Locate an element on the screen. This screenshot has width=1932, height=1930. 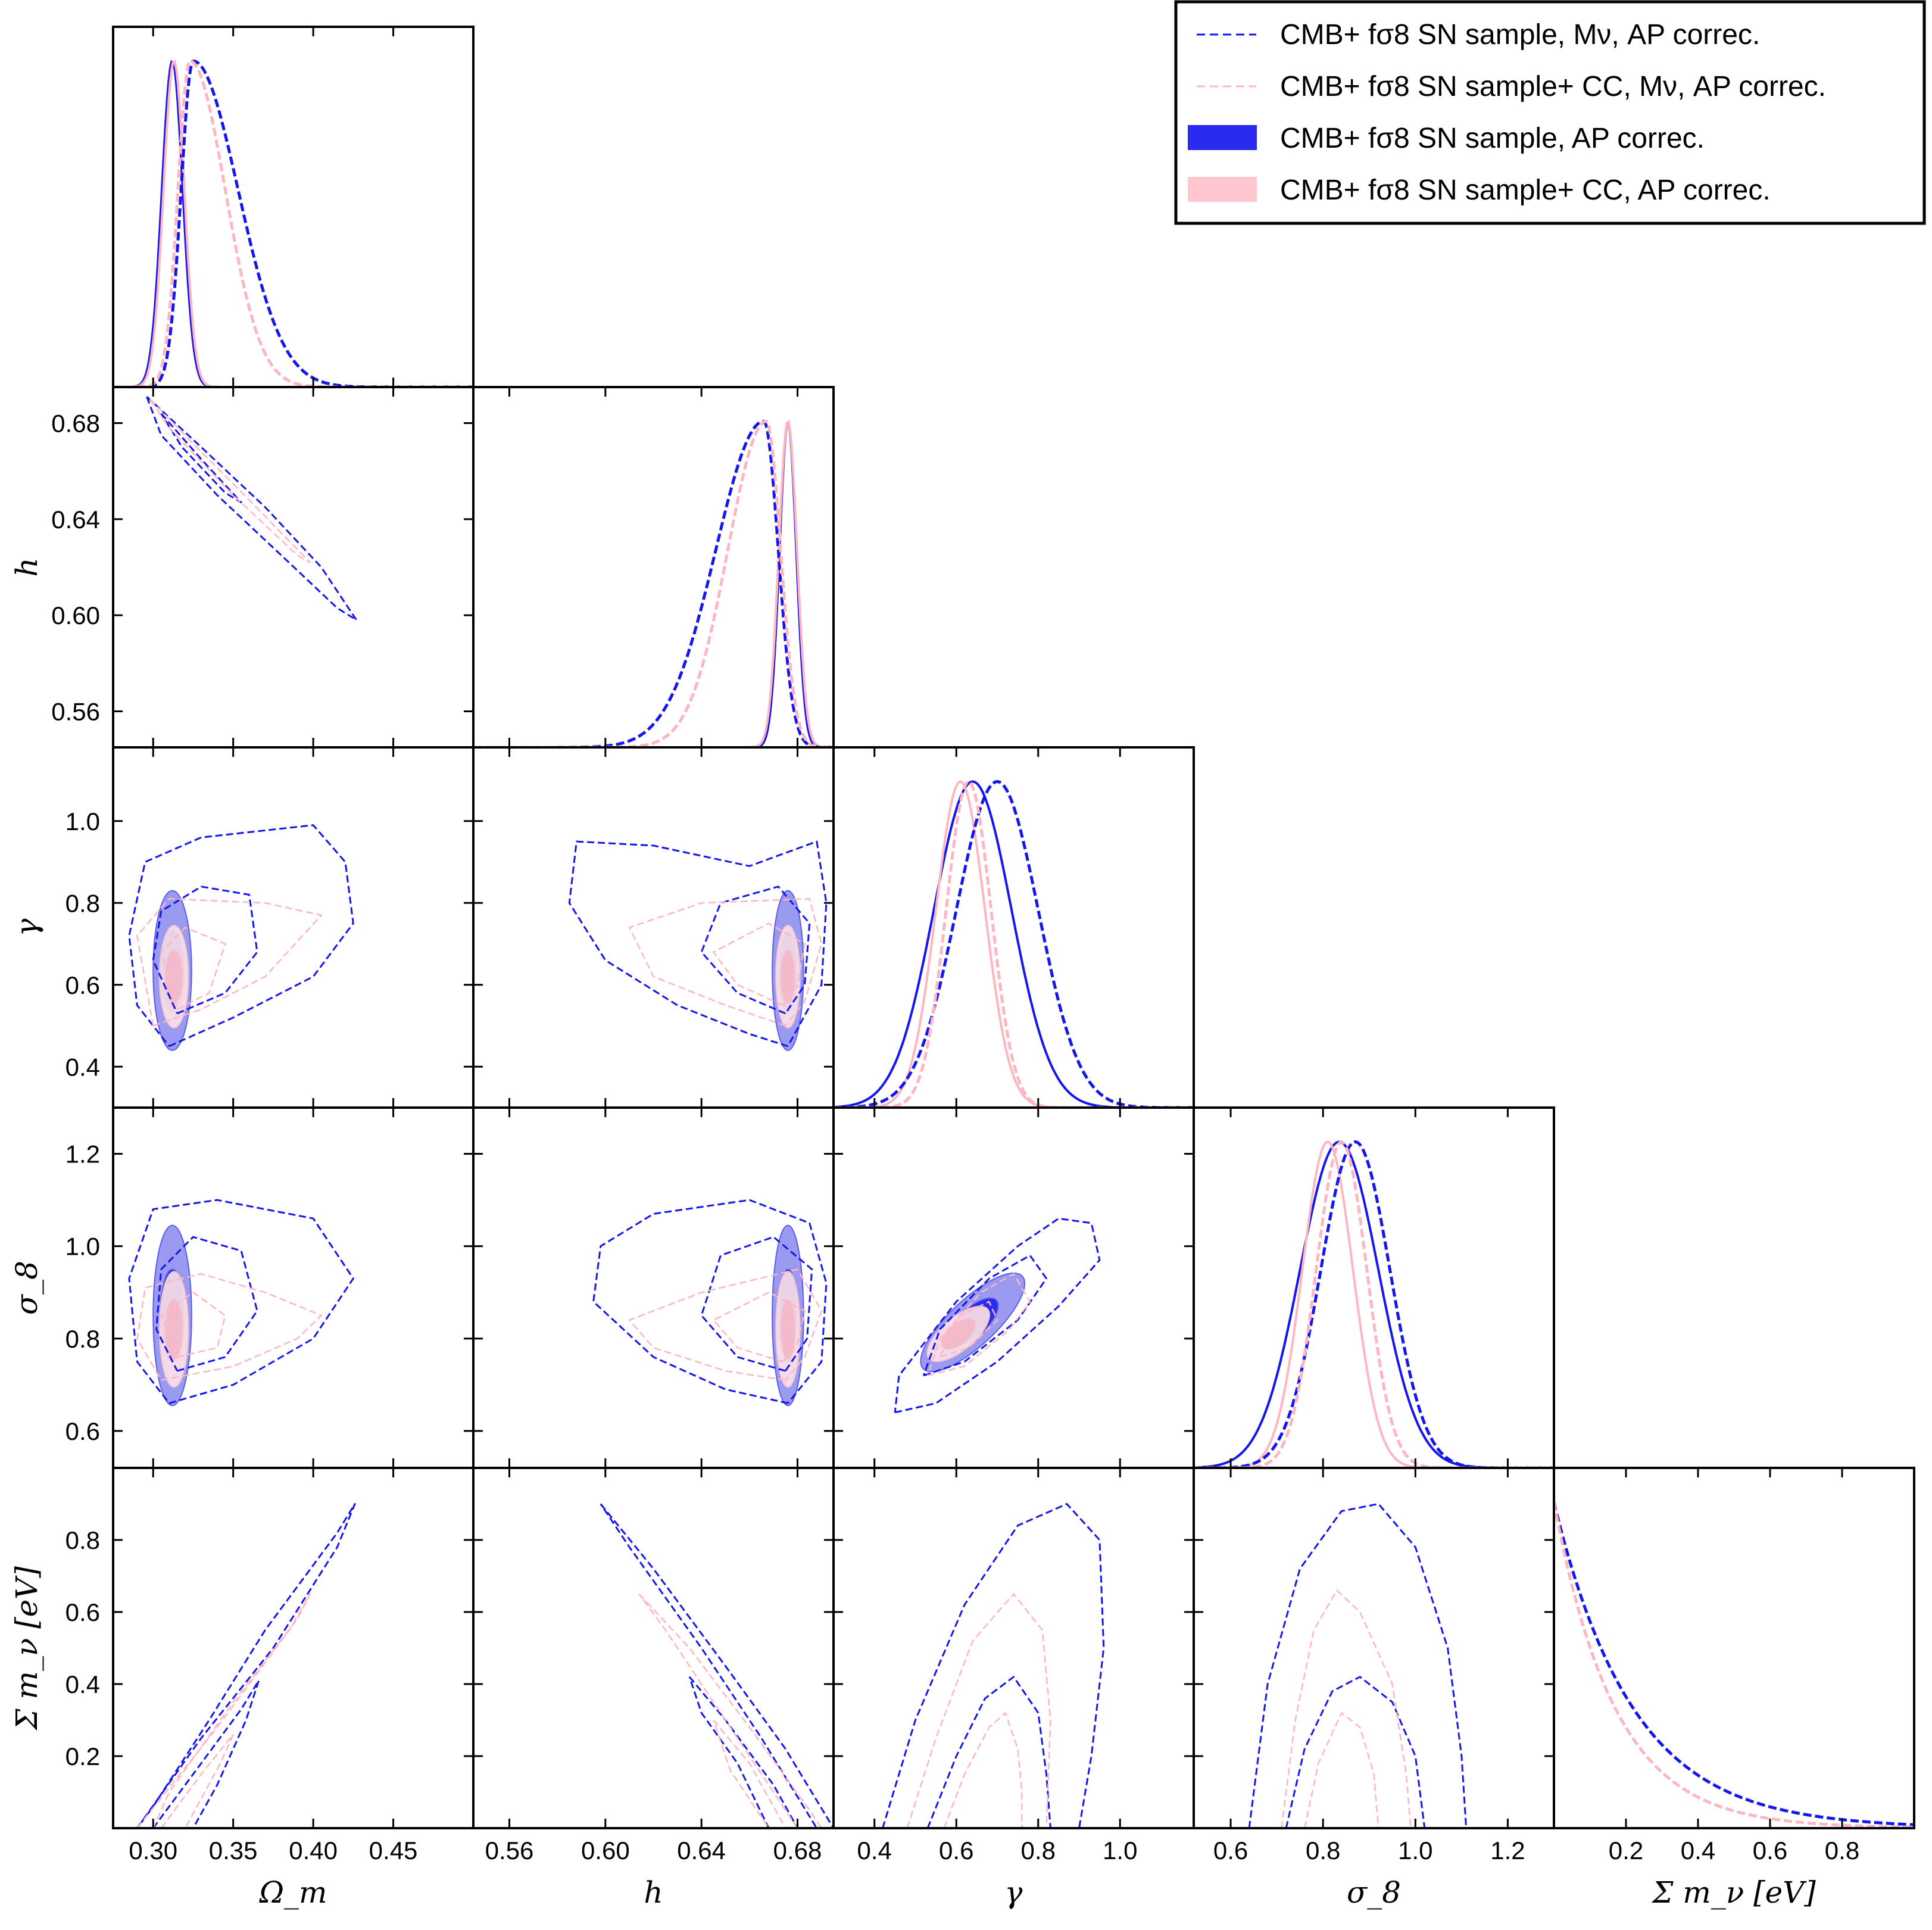
x-tick-label-Om: 0.30 is located at coordinates (153, 1850).